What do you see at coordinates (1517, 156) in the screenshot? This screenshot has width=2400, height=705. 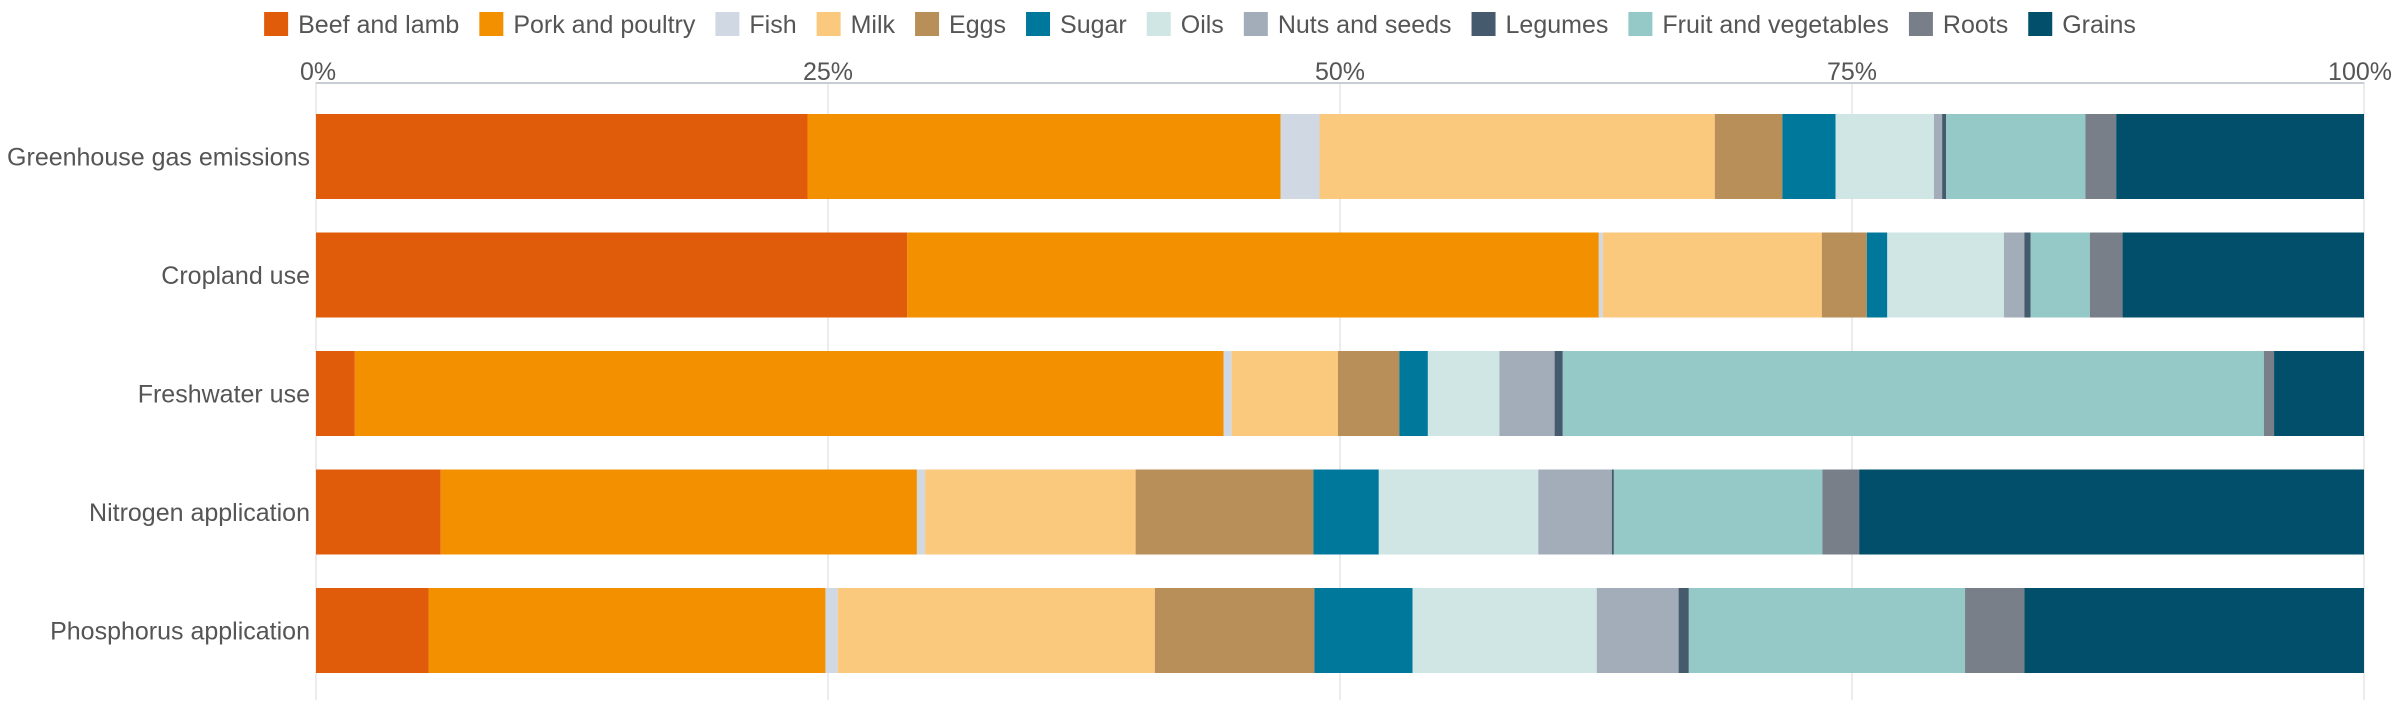 I see `bar-greenhouse-gas-emissions-milk` at bounding box center [1517, 156].